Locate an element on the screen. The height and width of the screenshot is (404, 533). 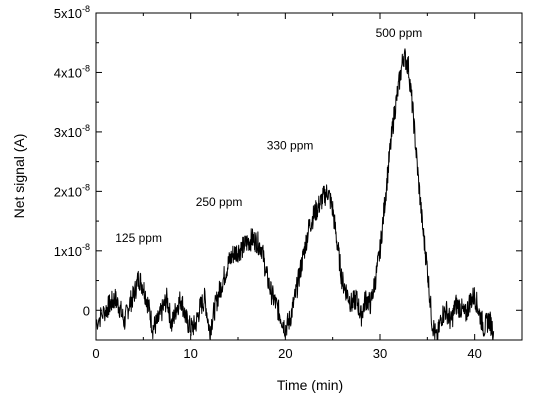
y-axis-title: Net signal (A) is located at coordinates (19, 176).